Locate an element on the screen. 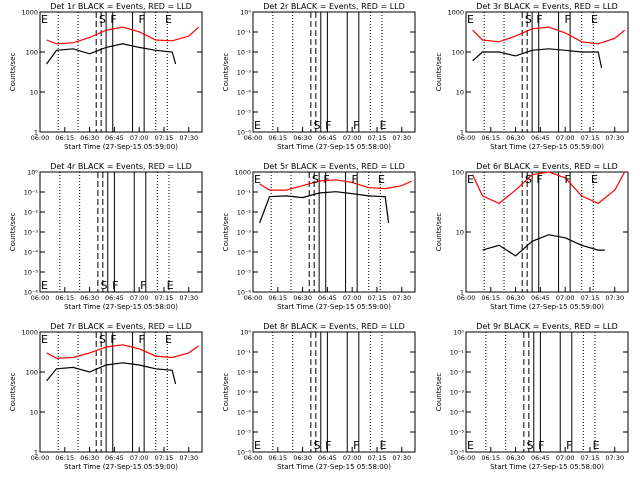 The height and width of the screenshot is (484, 640). y-tick-label: 10⁰ is located at coordinates (245, 333).